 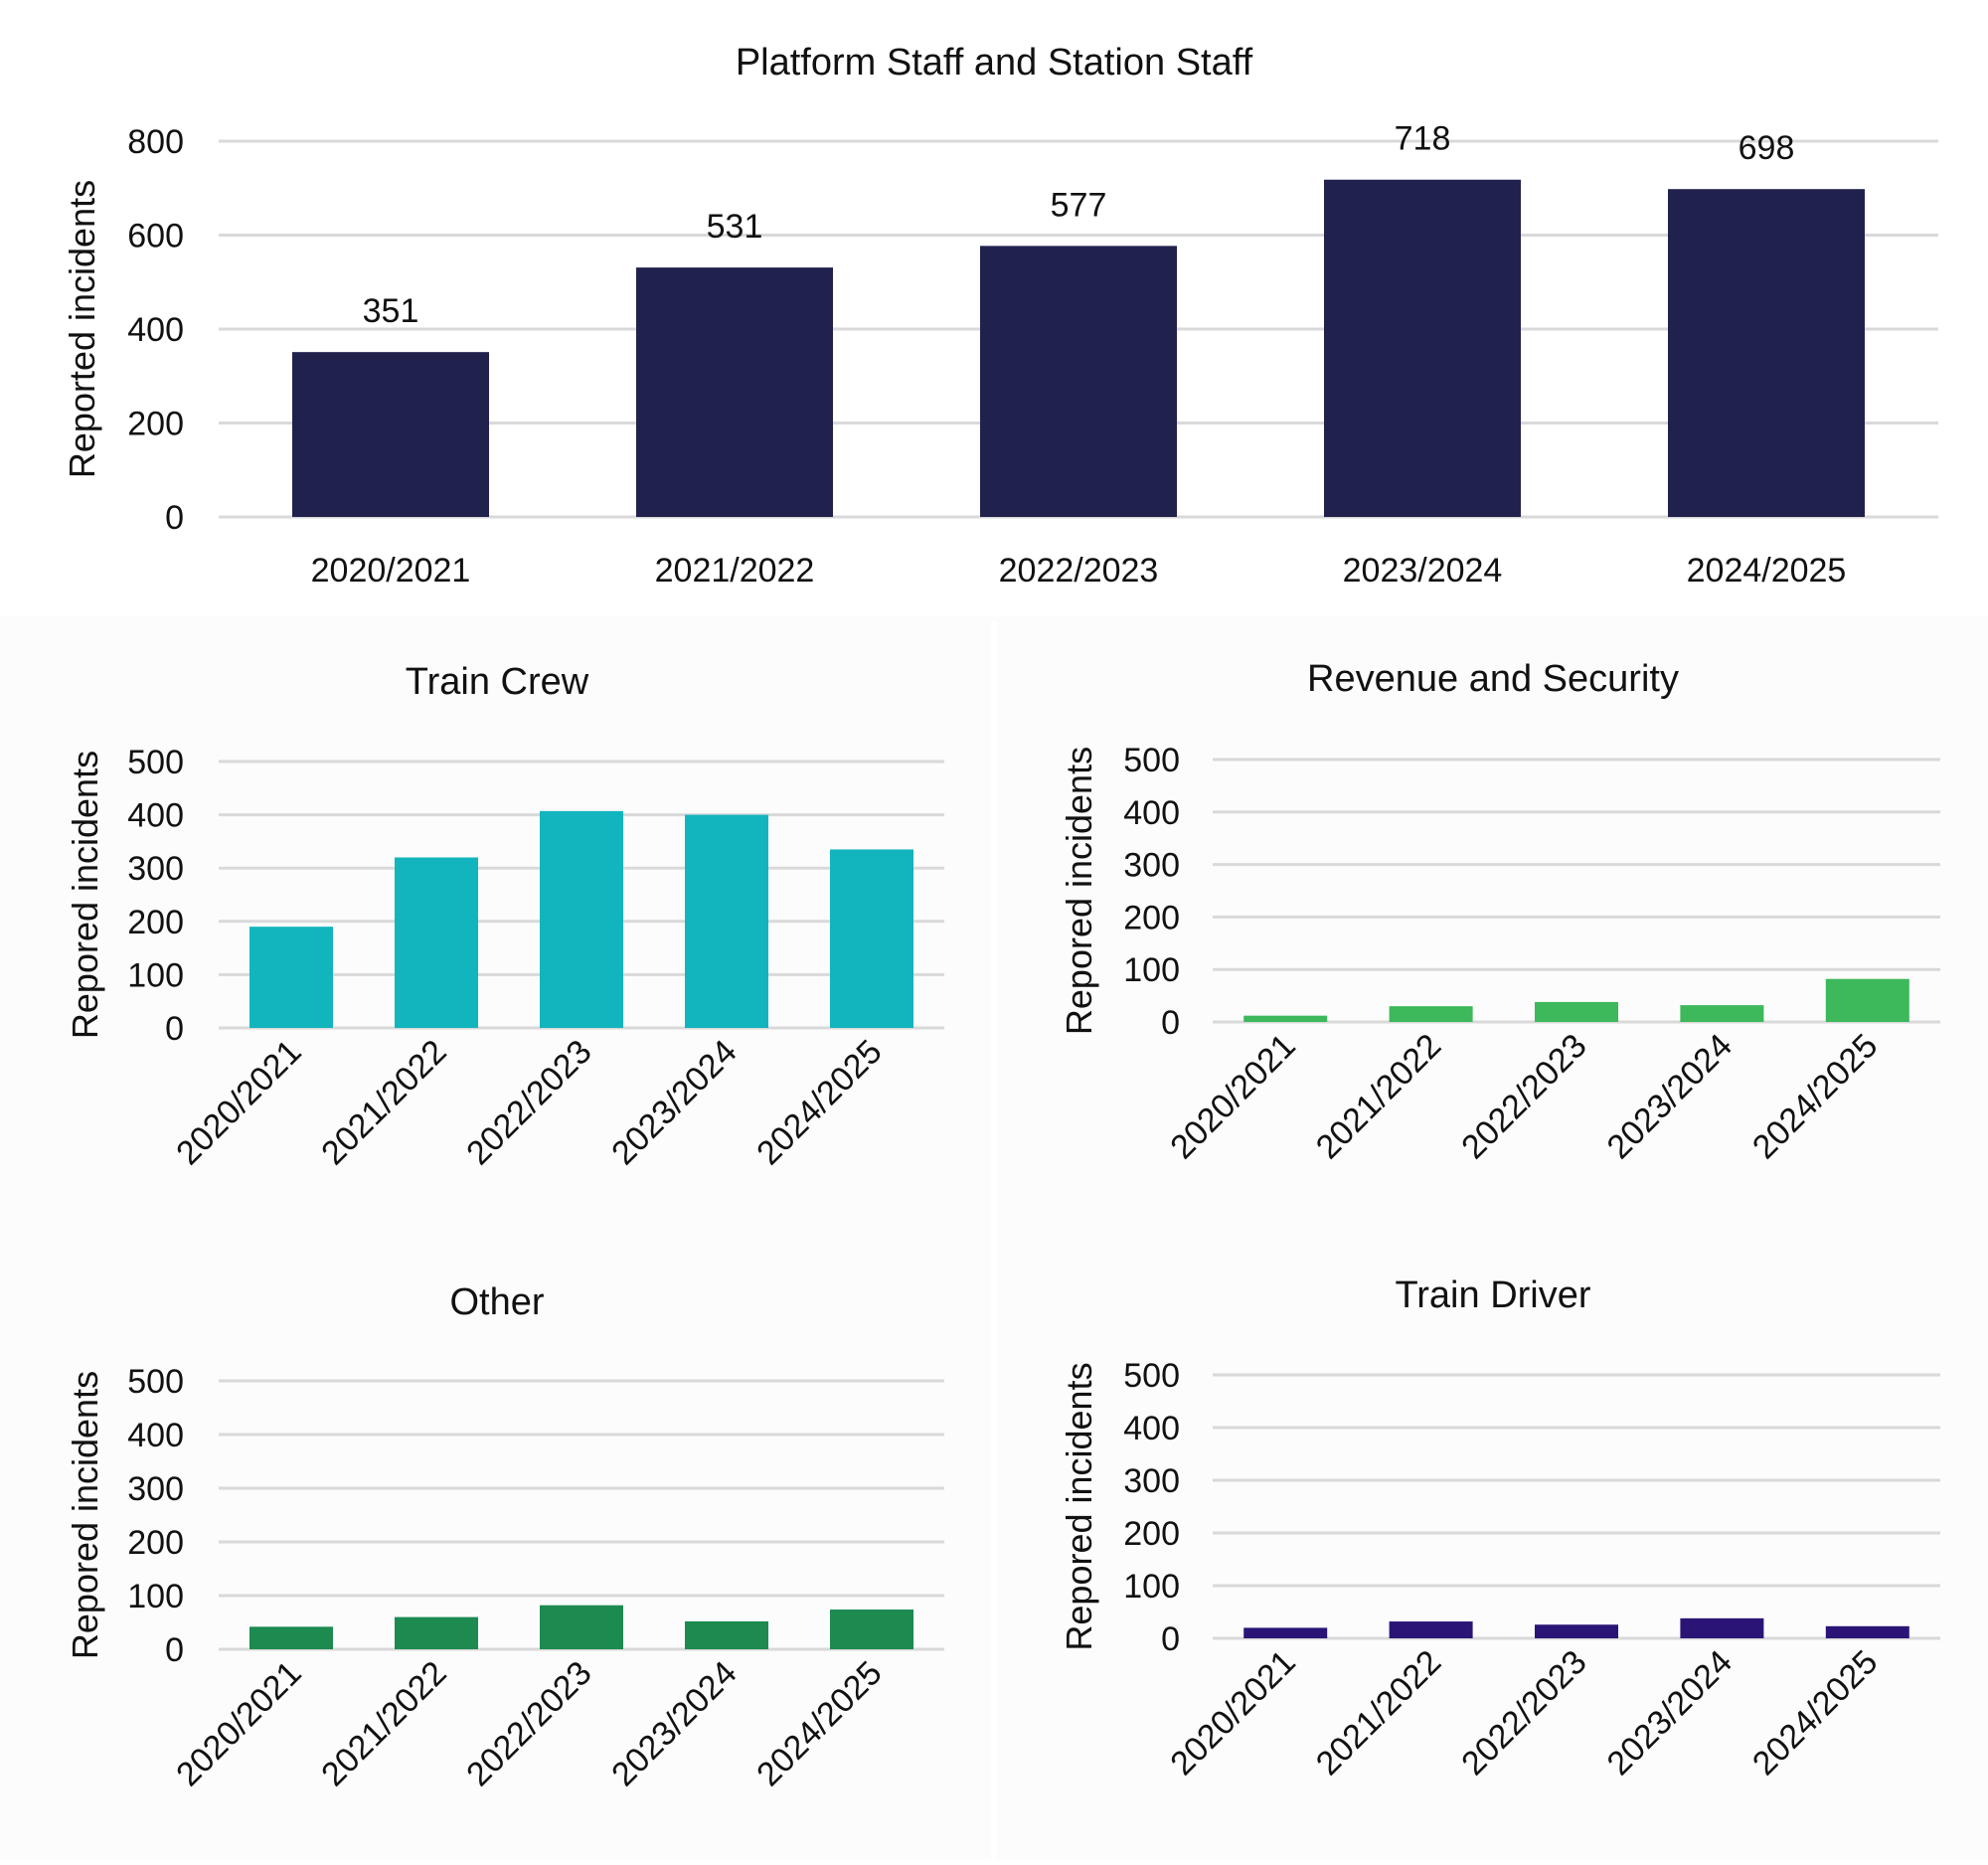 I want to click on chart-title: Other, so click(x=496, y=1302).